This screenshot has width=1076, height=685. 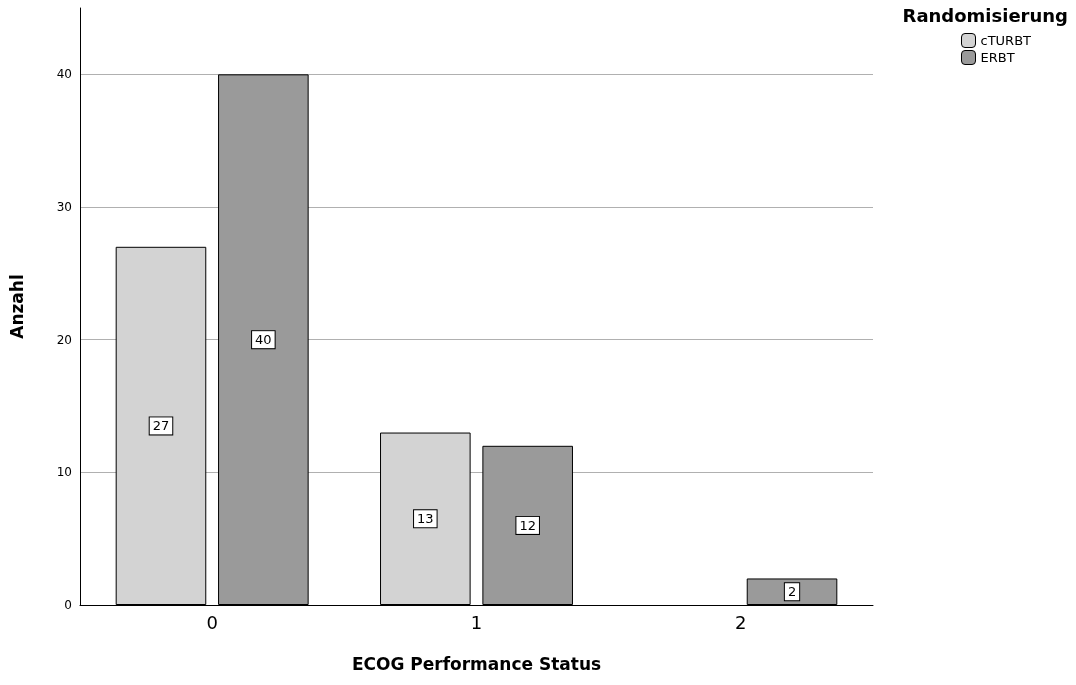 I want to click on x-tick-label: 1, so click(x=476, y=622).